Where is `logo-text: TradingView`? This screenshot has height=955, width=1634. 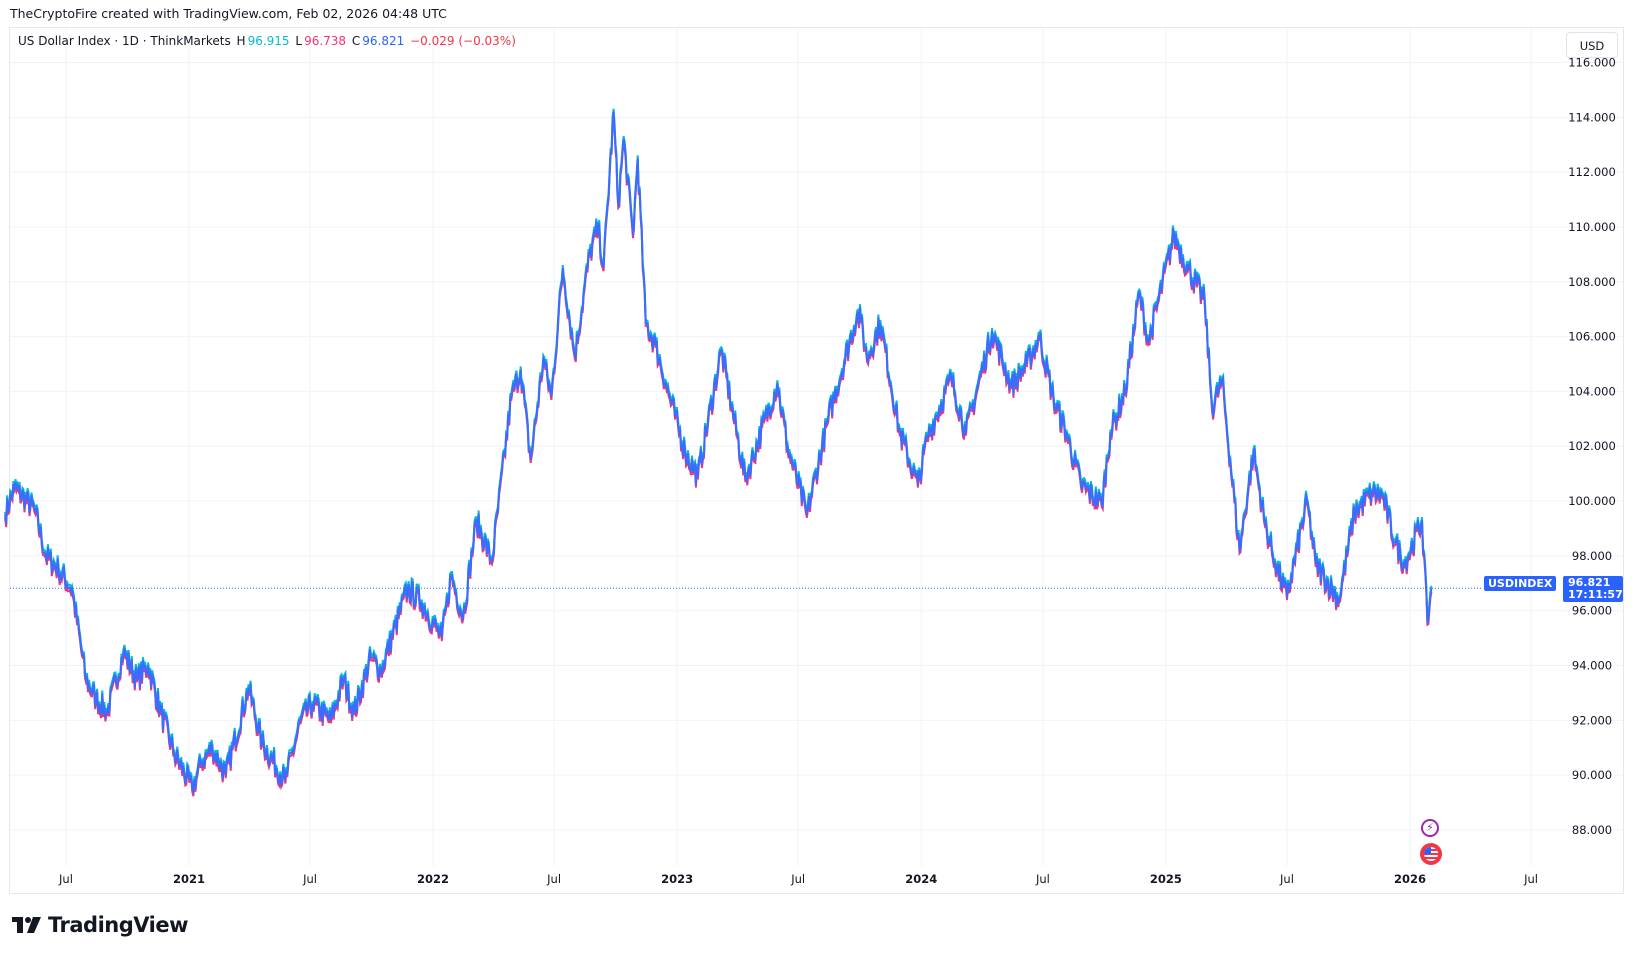 logo-text: TradingView is located at coordinates (118, 925).